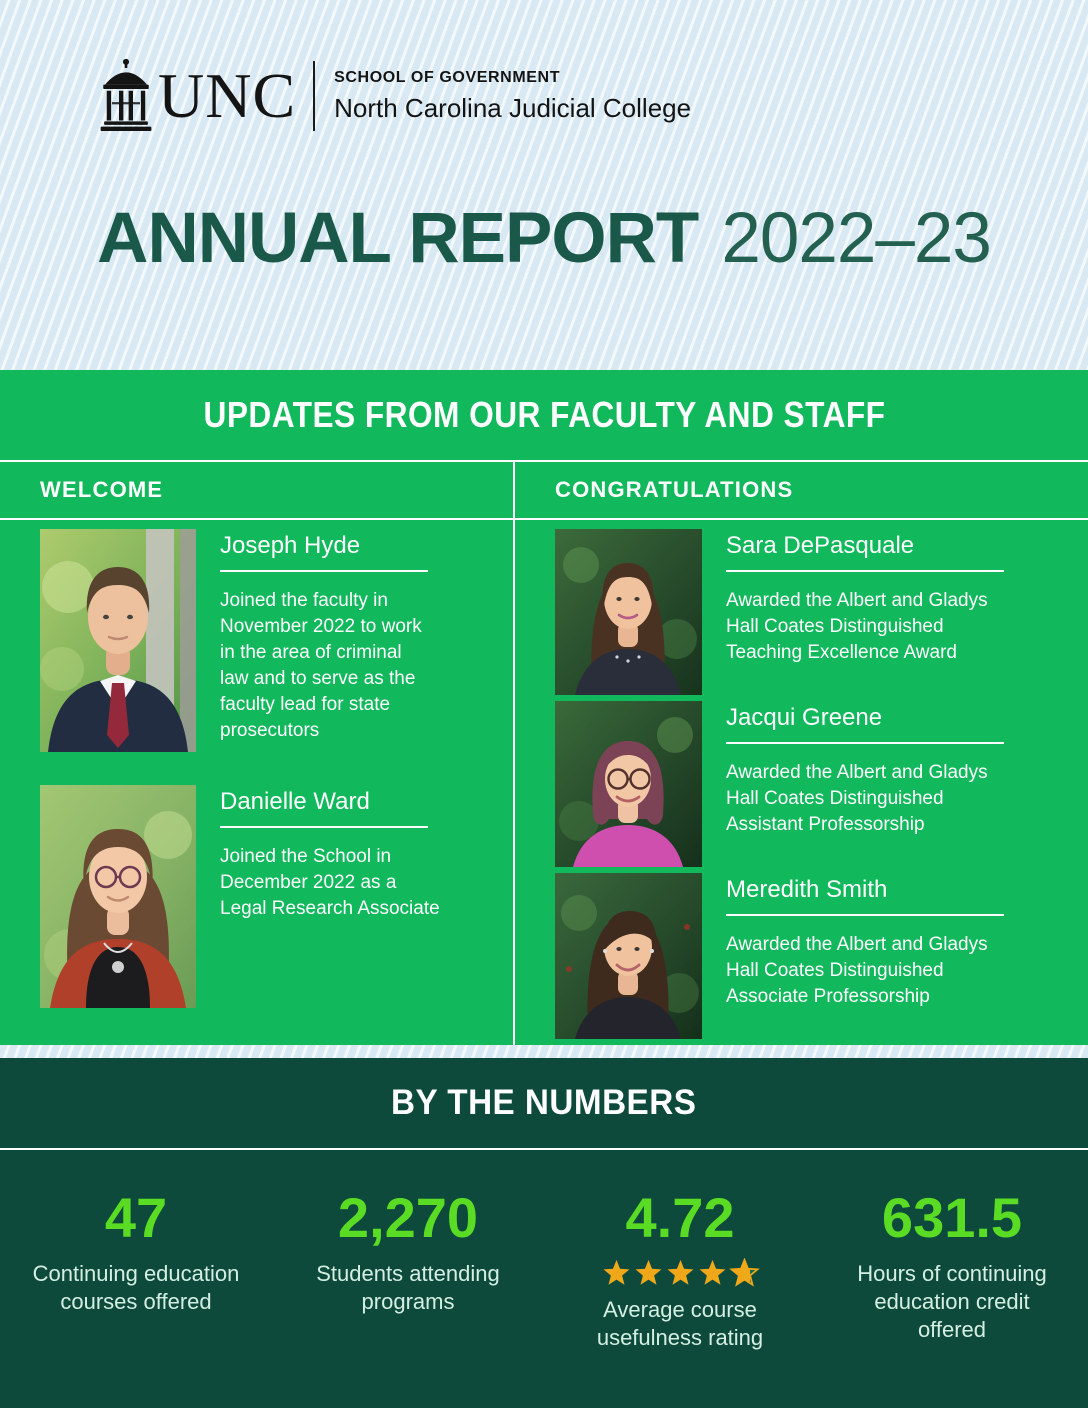 This screenshot has height=1408, width=1088. I want to click on joseph-hyde-portrait, so click(118, 640).